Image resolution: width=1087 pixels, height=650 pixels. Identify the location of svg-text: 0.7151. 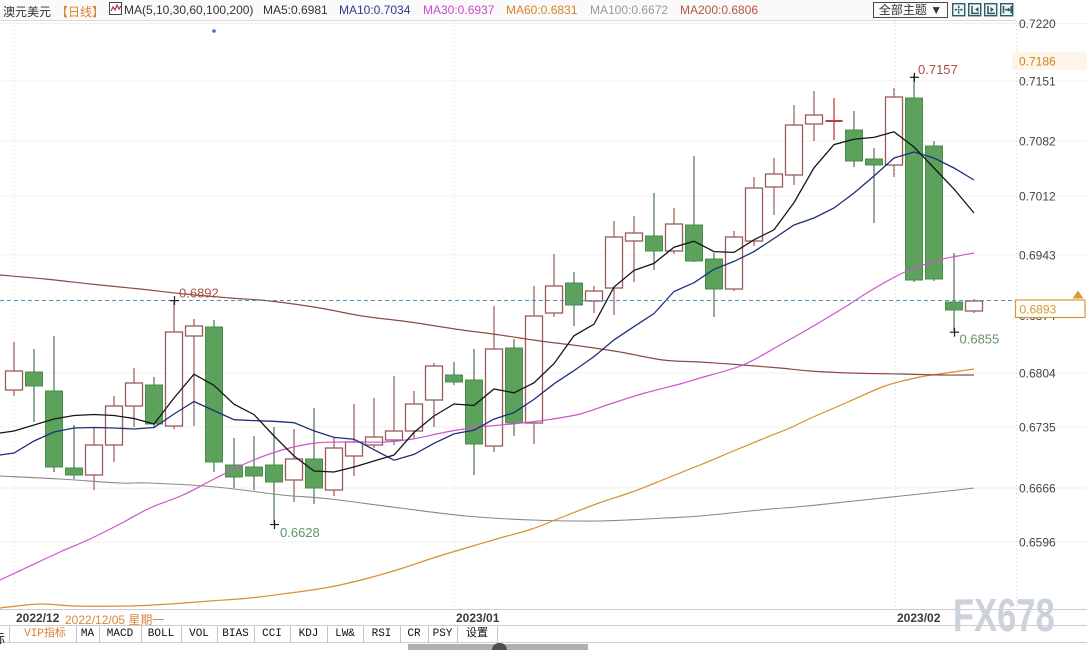
(1037, 82).